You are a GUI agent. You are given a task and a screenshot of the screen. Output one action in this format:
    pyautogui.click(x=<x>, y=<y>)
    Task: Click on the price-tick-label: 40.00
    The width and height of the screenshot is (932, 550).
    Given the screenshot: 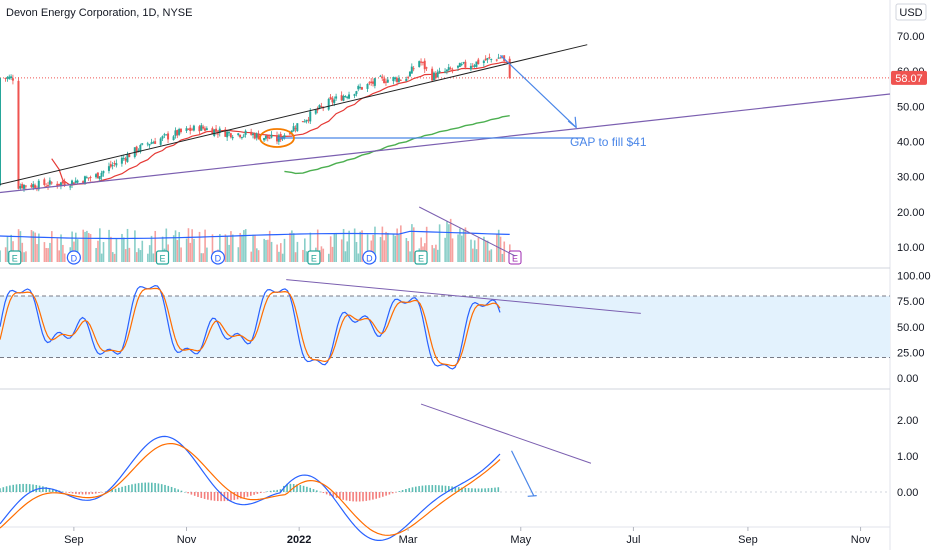 What is the action you would take?
    pyautogui.click(x=911, y=143)
    